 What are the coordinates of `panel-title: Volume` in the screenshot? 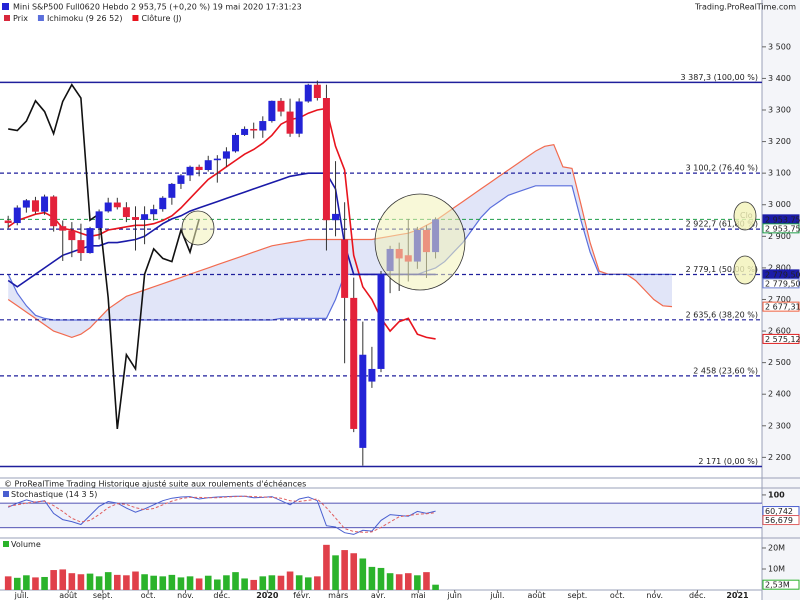 It's located at (26, 544).